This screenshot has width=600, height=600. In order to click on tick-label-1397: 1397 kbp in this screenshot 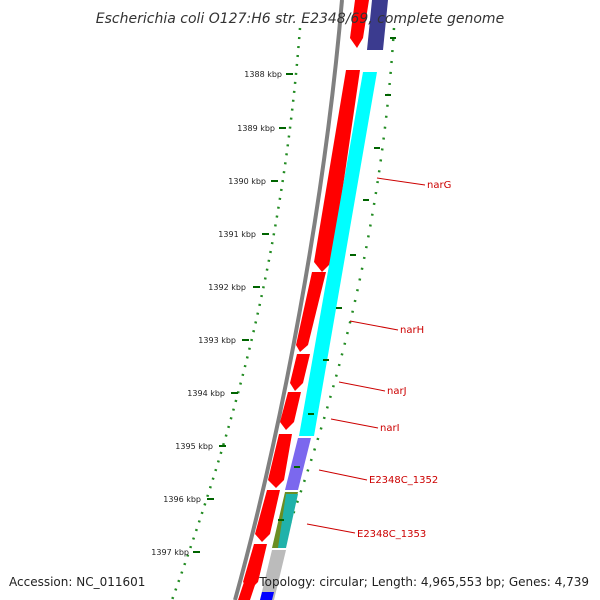, I will do `click(170, 552)`.